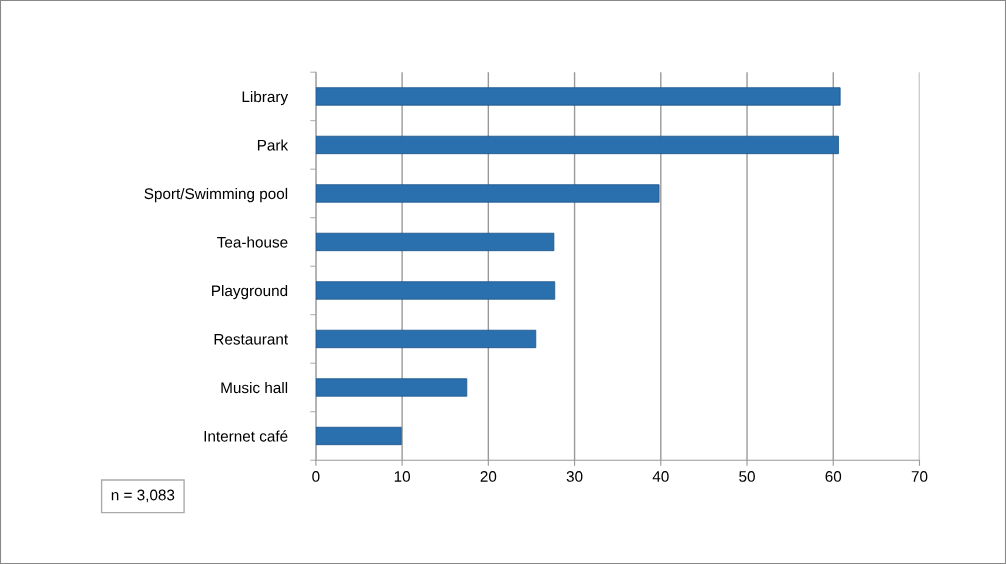 This screenshot has height=564, width=1006. Describe the element at coordinates (216, 195) in the screenshot. I see `y-tick-label: Sport/Swimming pool` at that location.